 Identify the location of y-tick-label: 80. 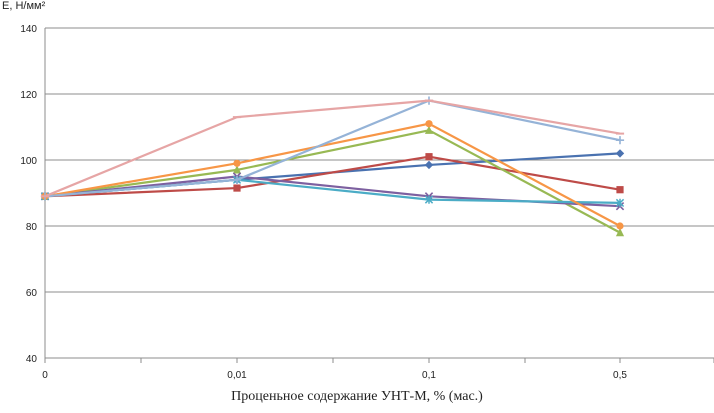
(32, 227).